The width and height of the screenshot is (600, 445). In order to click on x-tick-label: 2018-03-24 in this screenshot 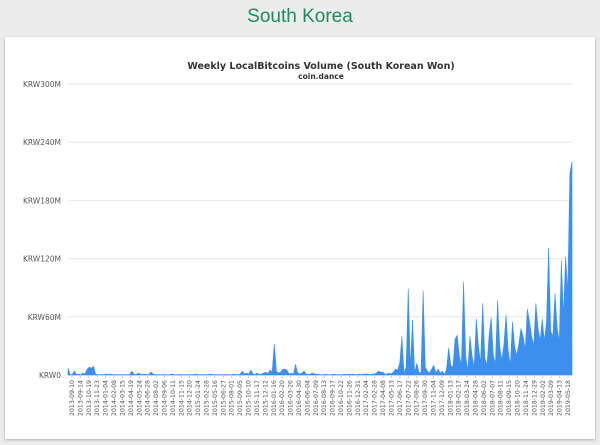, I will do `click(467, 398)`.